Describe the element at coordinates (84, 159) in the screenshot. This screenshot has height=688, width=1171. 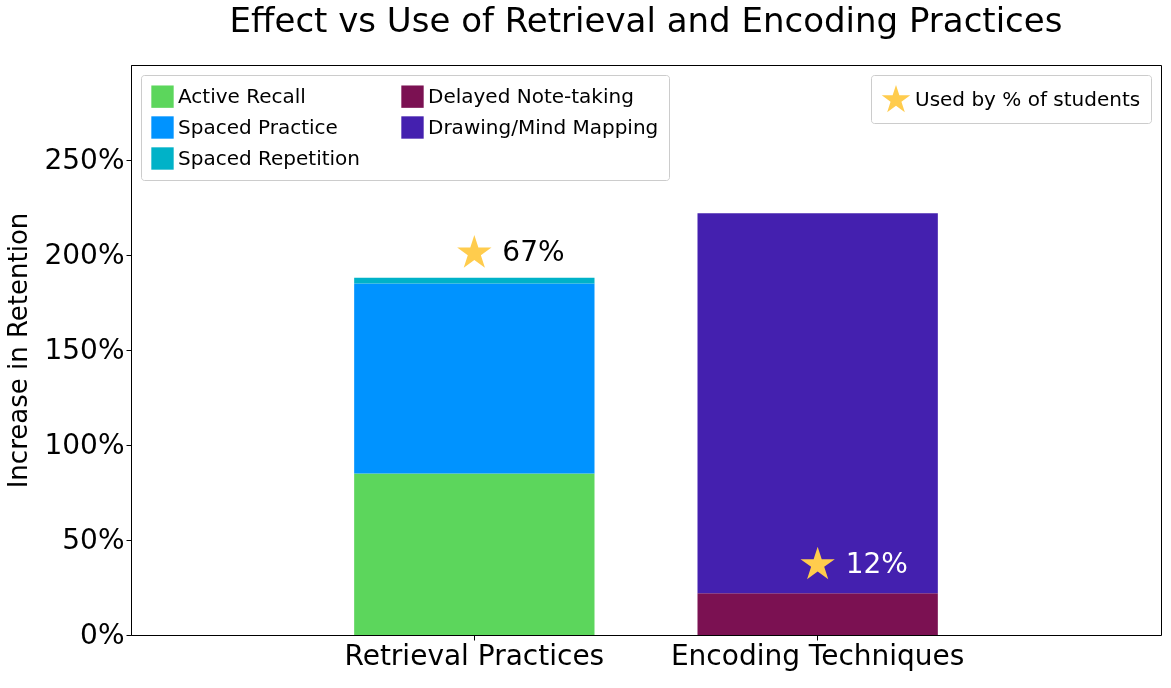
I see `y-tick-label: 250%` at that location.